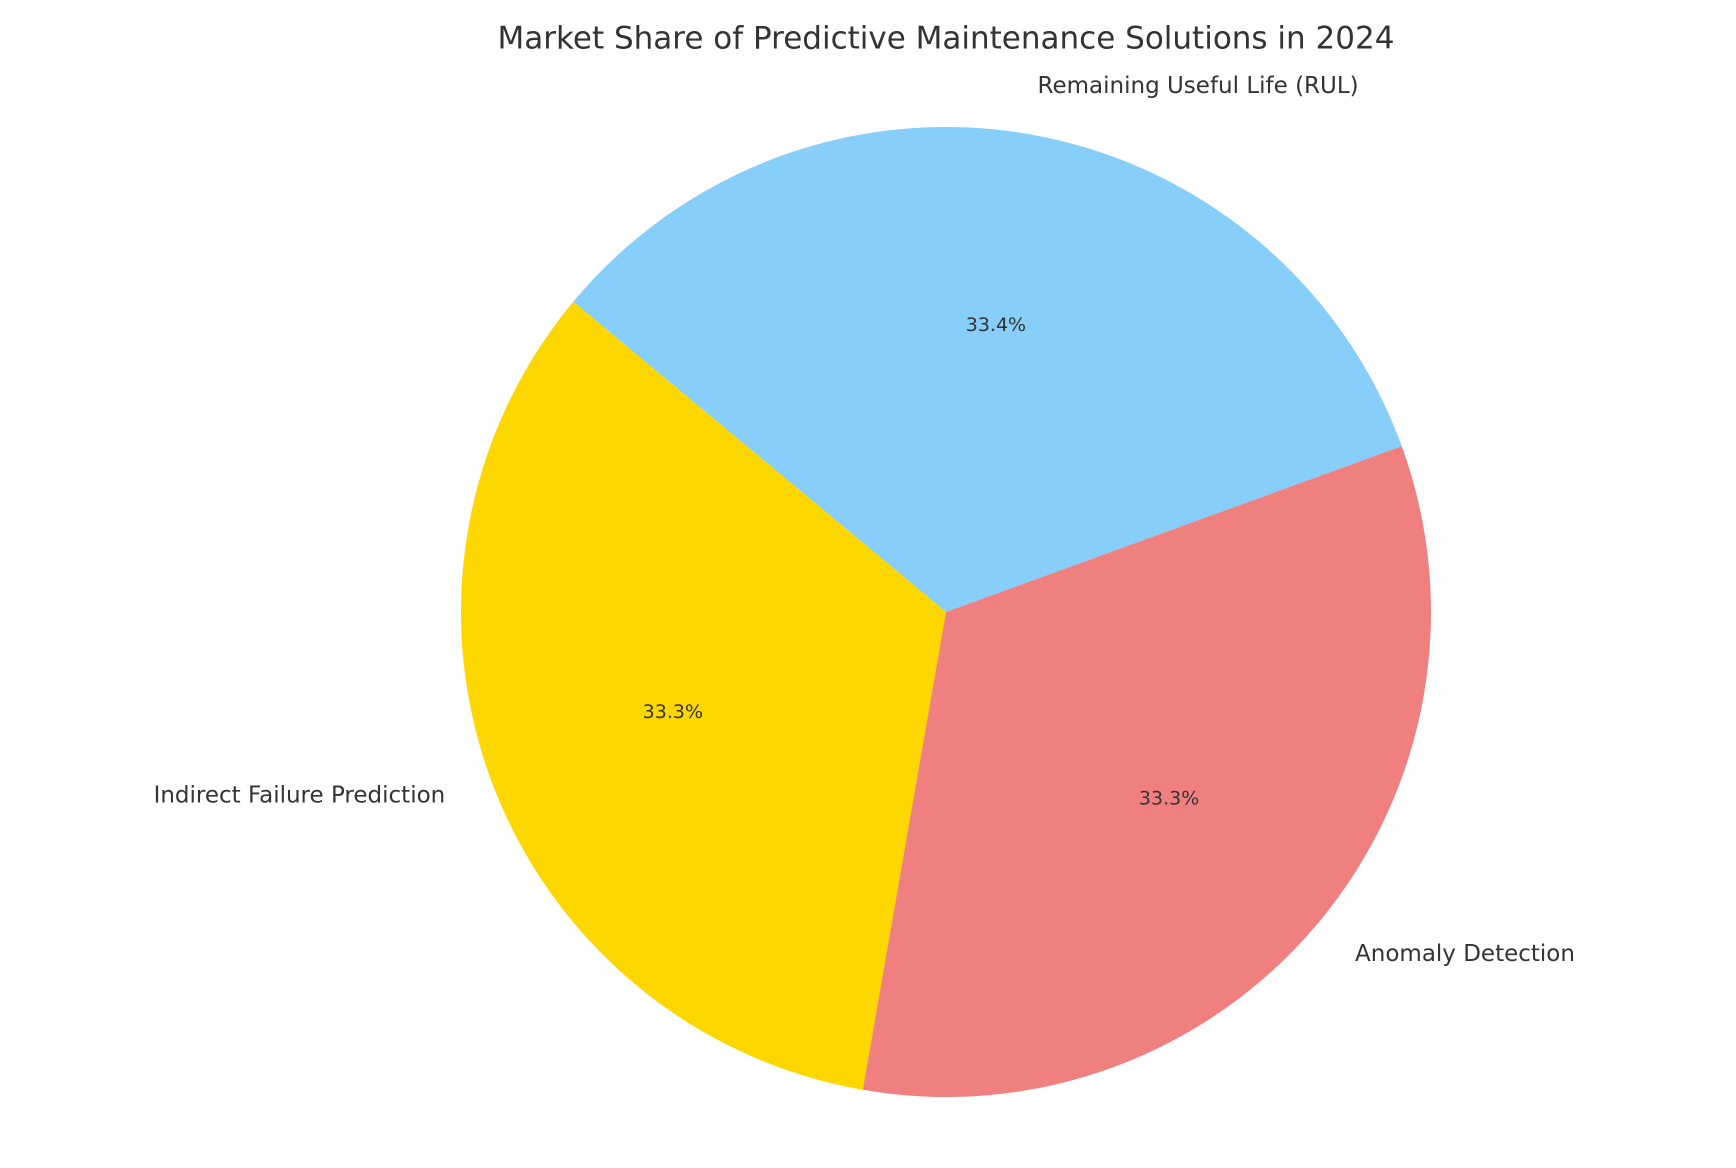 This screenshot has height=1168, width=1736. What do you see at coordinates (996, 325) in the screenshot?
I see `value-label: 33.4%` at bounding box center [996, 325].